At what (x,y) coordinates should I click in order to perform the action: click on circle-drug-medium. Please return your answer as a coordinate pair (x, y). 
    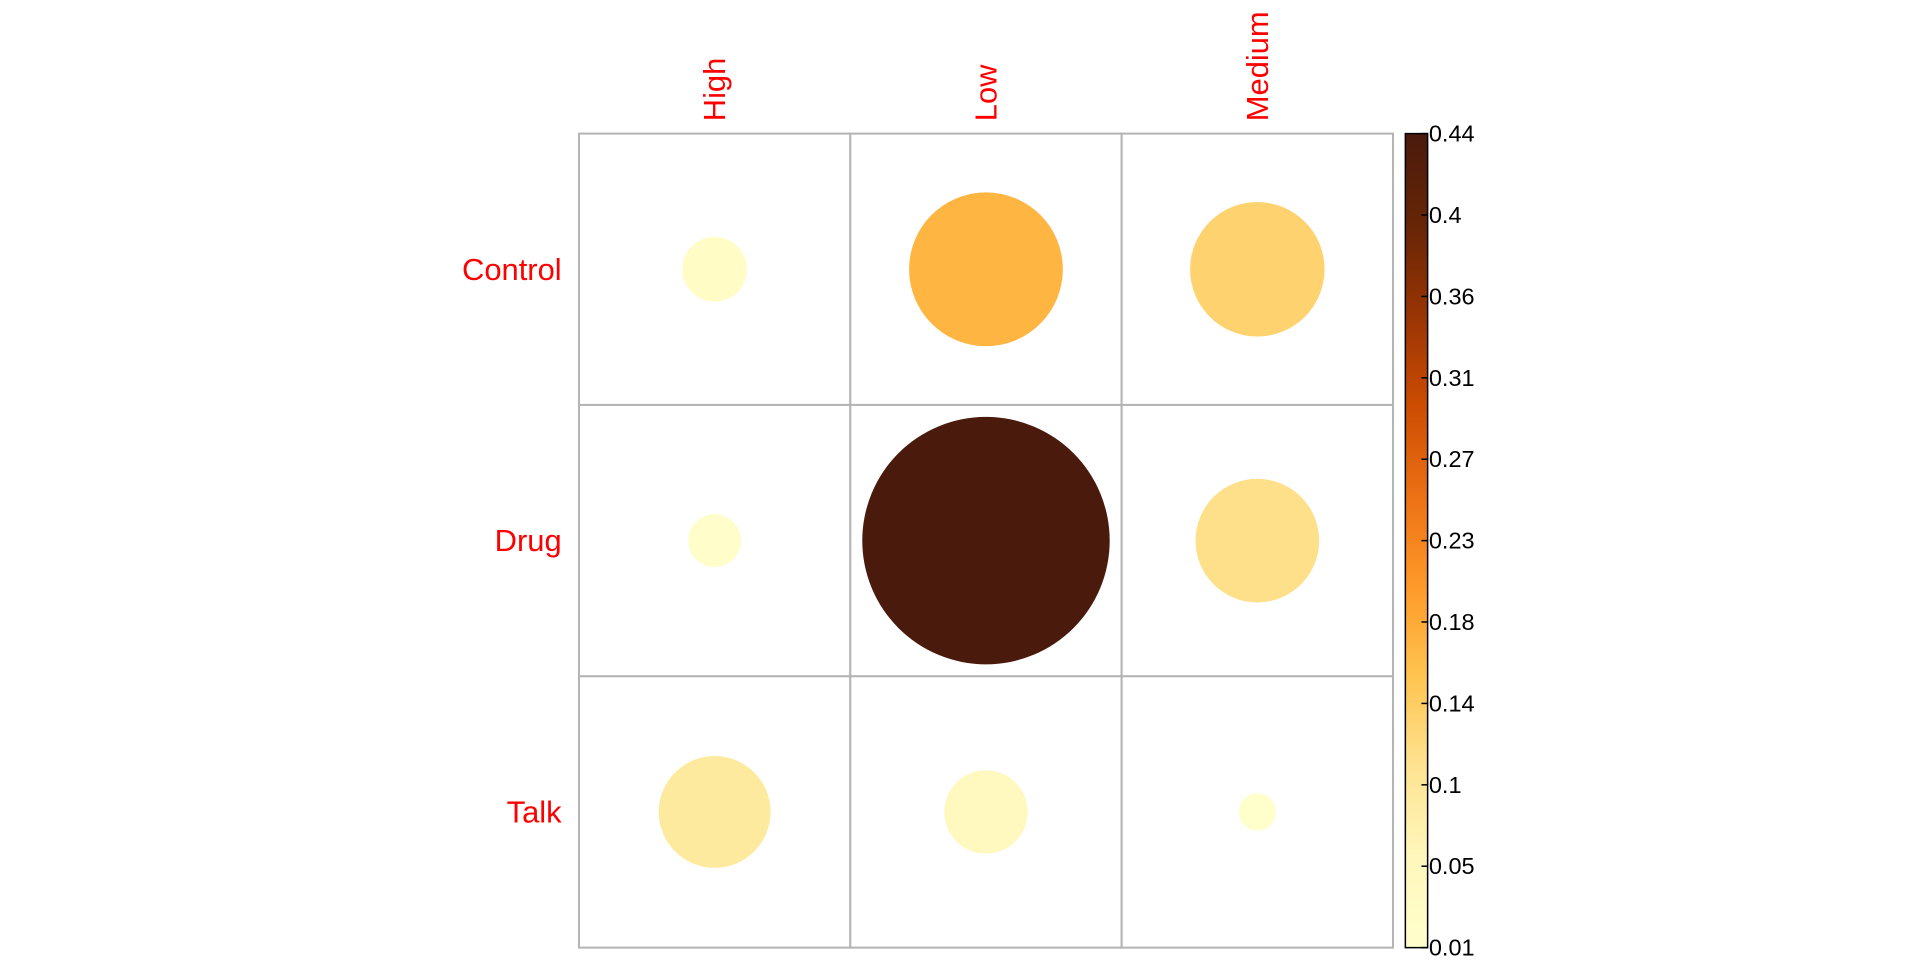
    Looking at the image, I should click on (1257, 540).